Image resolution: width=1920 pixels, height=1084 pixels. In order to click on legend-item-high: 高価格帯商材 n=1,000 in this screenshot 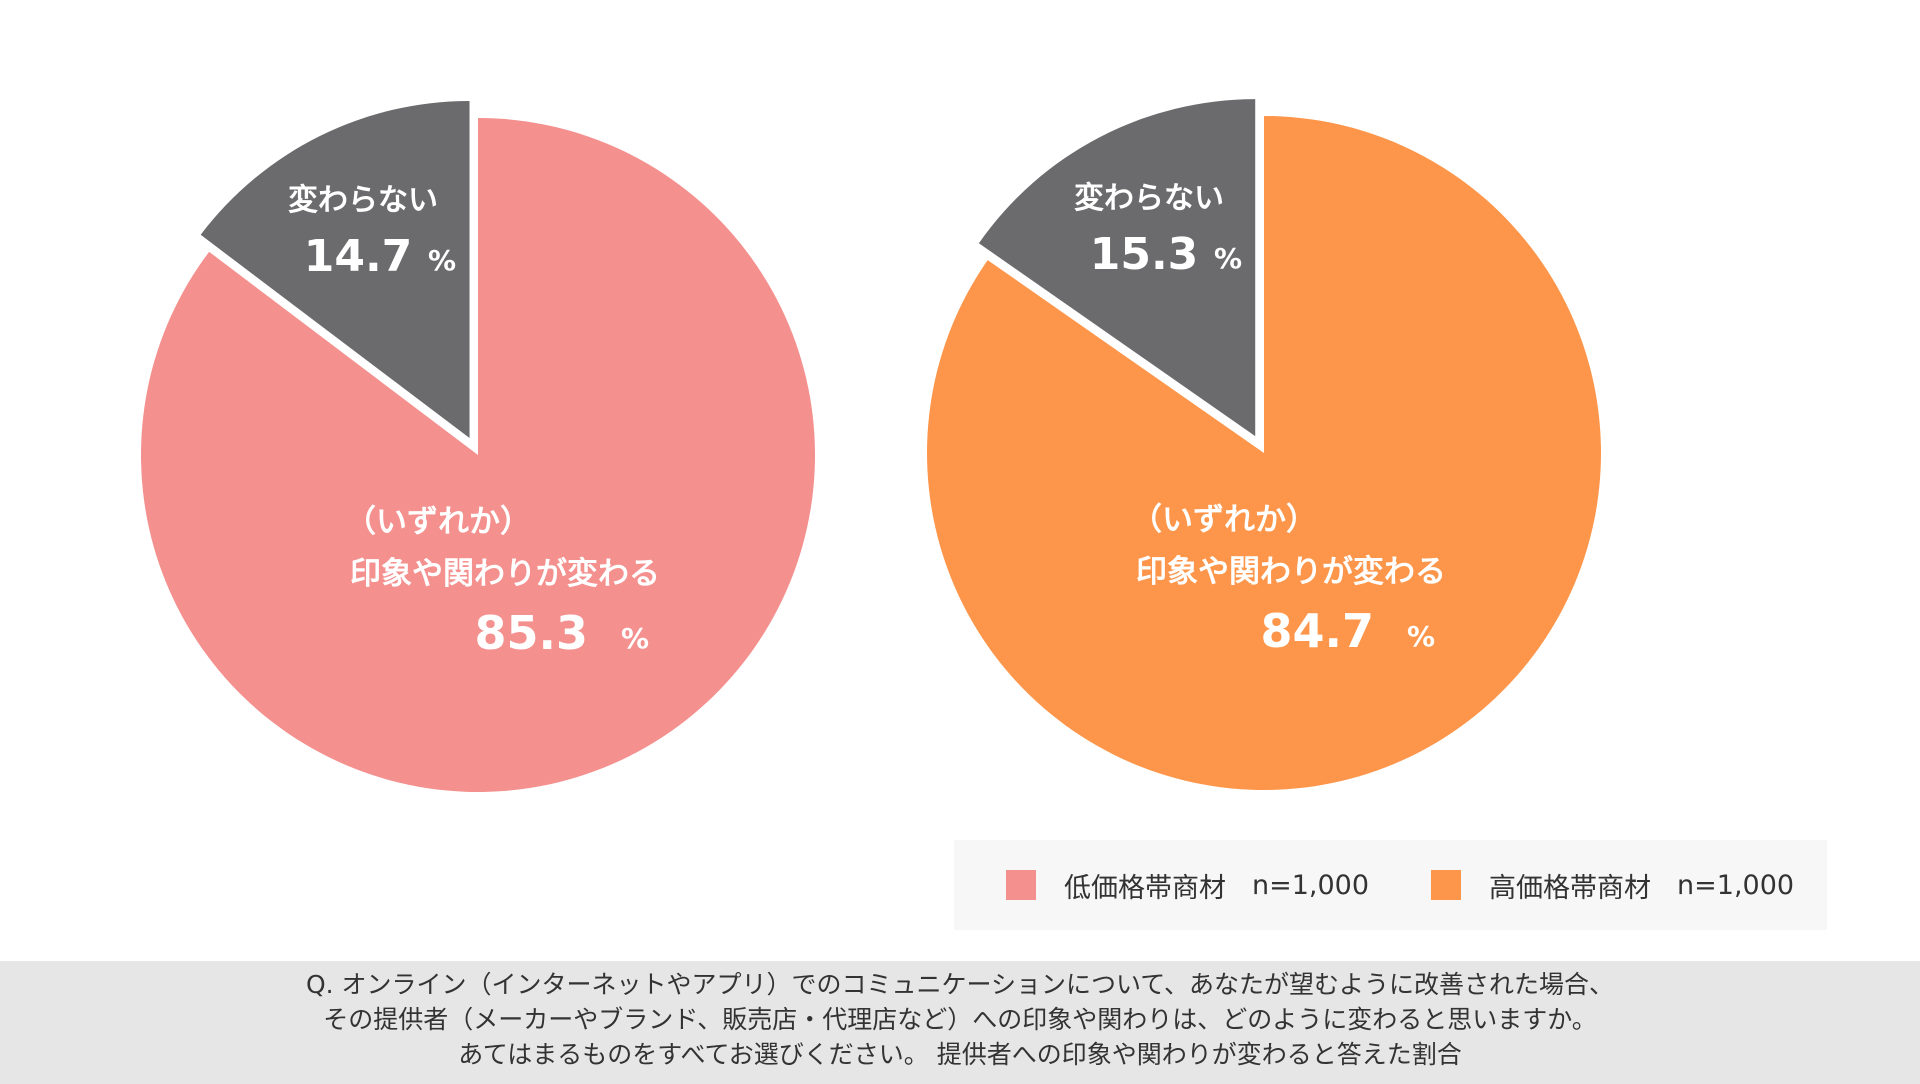, I will do `click(1612, 885)`.